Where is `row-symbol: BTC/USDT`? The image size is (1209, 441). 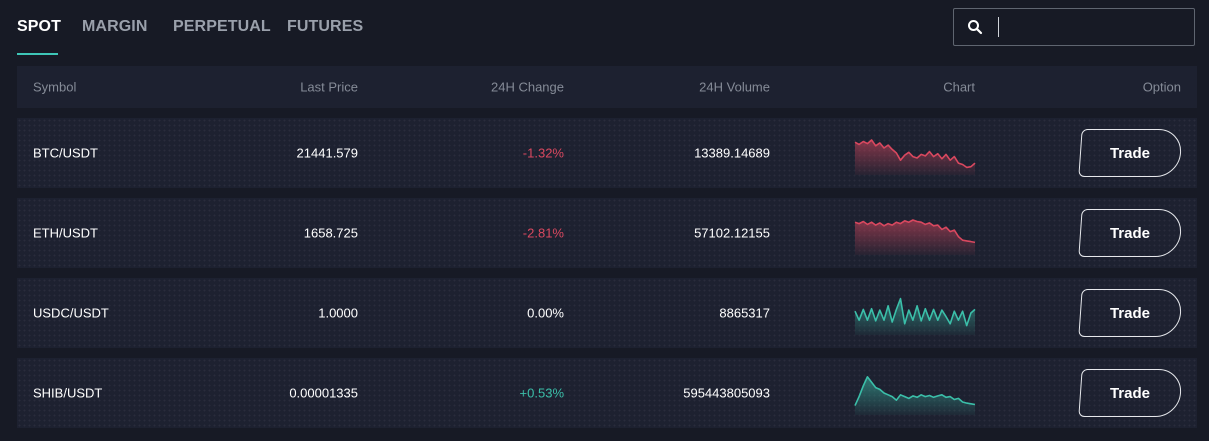 row-symbol: BTC/USDT is located at coordinates (65, 153).